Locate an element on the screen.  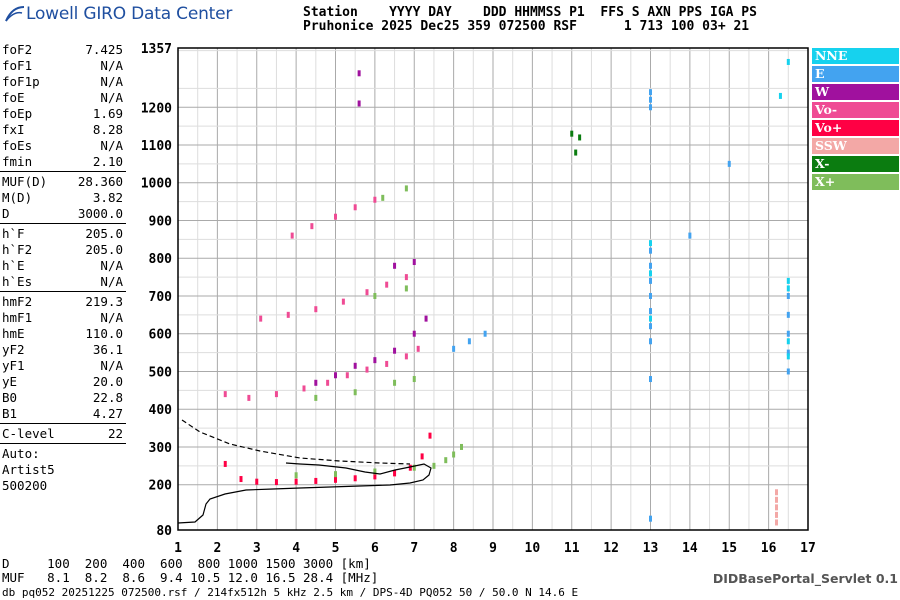
param-row: B1 4.27 is located at coordinates (63, 414).